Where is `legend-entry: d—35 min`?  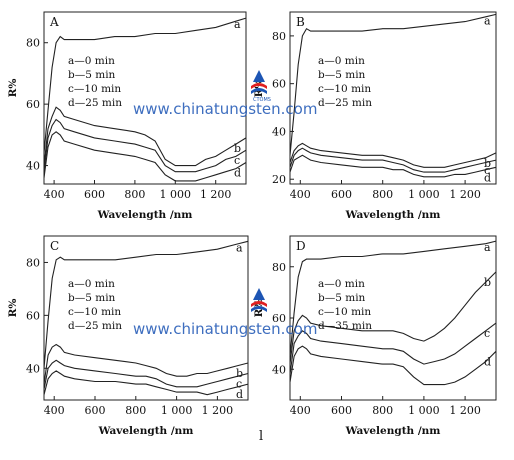 legend-entry: d—35 min is located at coordinates (345, 326).